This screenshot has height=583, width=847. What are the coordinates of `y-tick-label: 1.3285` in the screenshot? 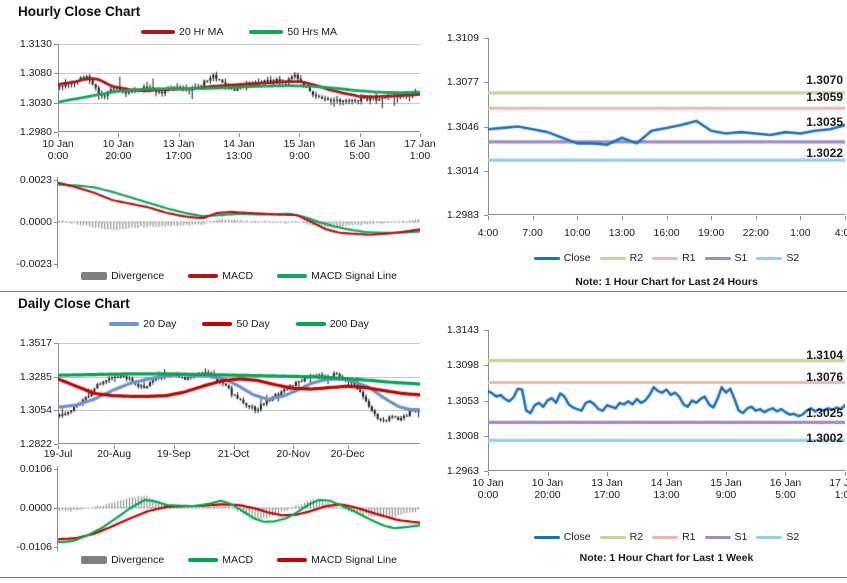 It's located at (35, 376).